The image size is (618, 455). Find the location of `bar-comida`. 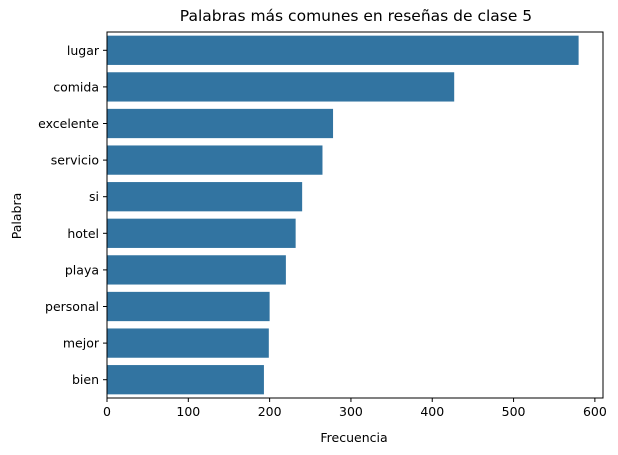

bar-comida is located at coordinates (281, 87).